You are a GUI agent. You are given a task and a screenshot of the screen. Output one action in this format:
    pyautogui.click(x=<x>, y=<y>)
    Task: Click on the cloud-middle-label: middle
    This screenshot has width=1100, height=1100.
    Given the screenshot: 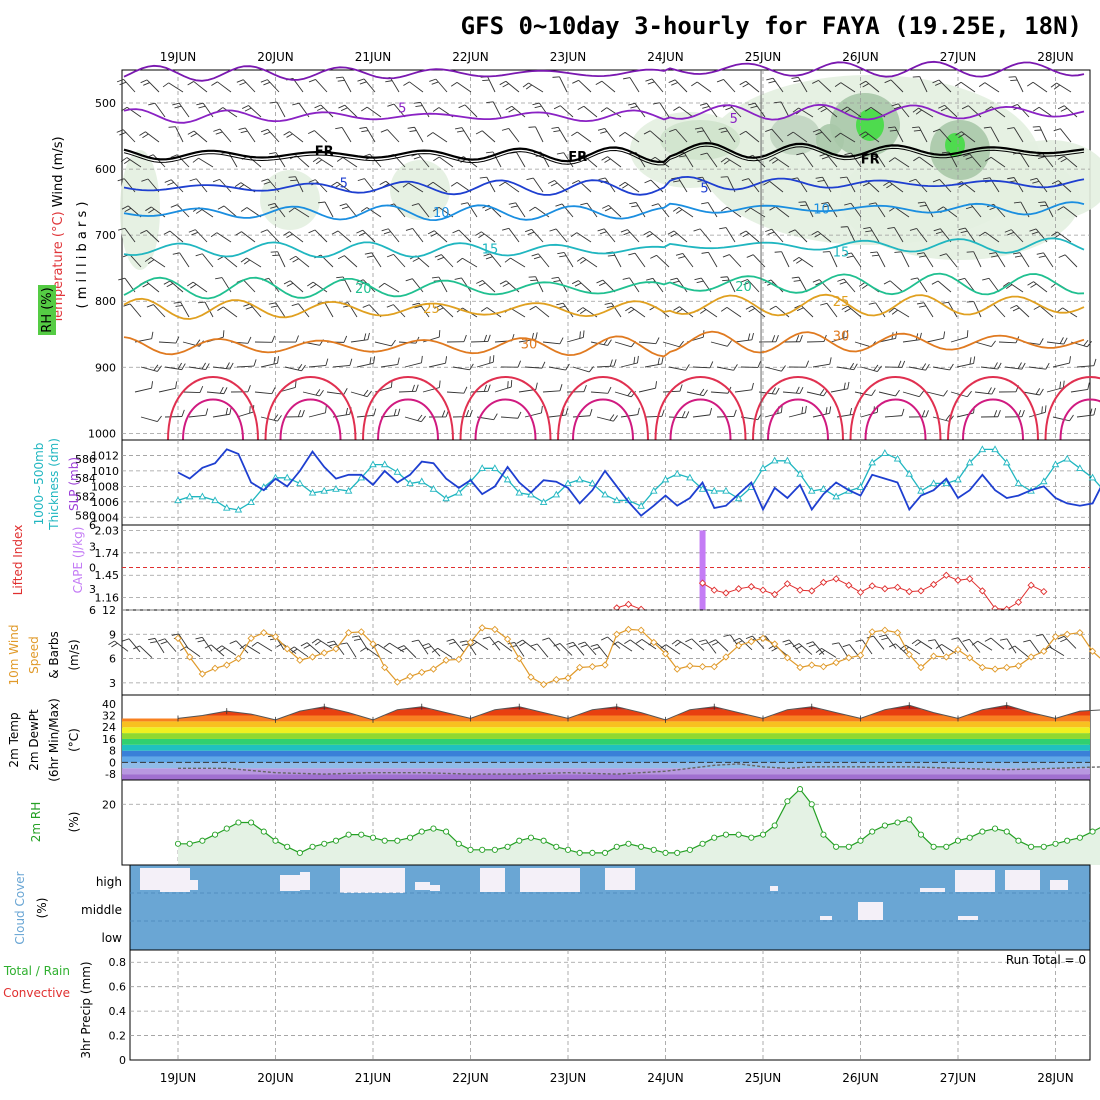 What is the action you would take?
    pyautogui.click(x=101, y=910)
    